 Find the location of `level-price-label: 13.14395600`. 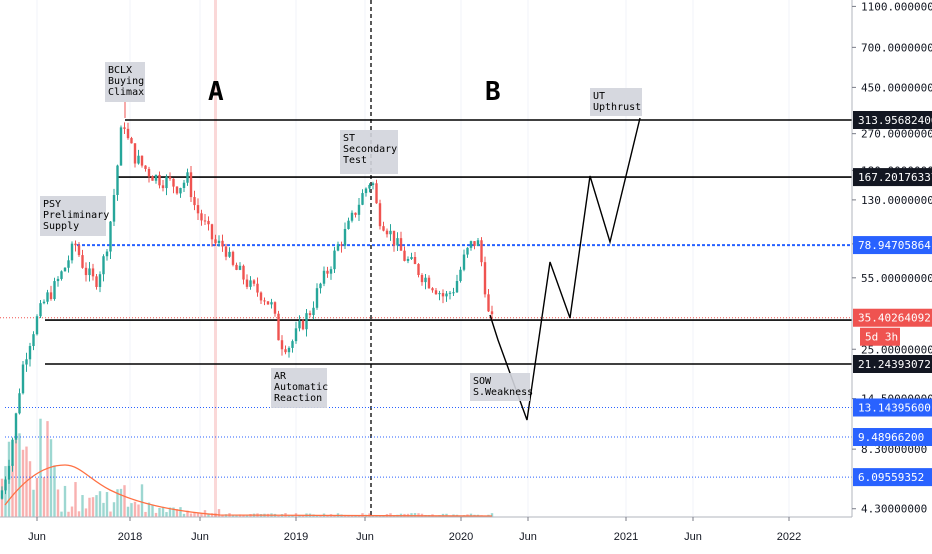

level-price-label: 13.14395600 is located at coordinates (894, 407).